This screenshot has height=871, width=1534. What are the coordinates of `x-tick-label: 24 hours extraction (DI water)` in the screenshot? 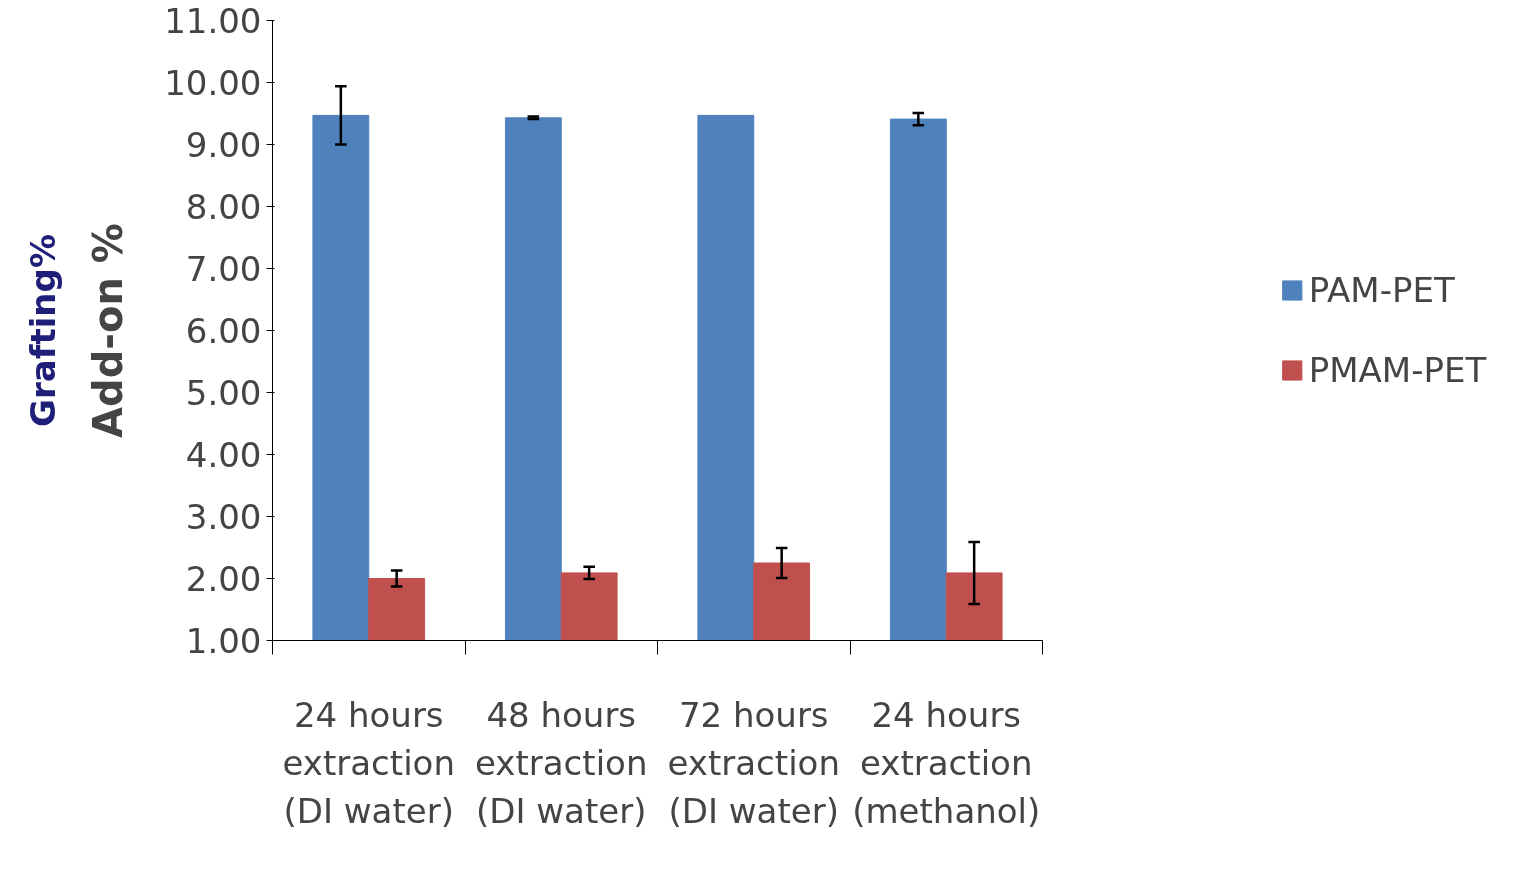 It's located at (368, 762).